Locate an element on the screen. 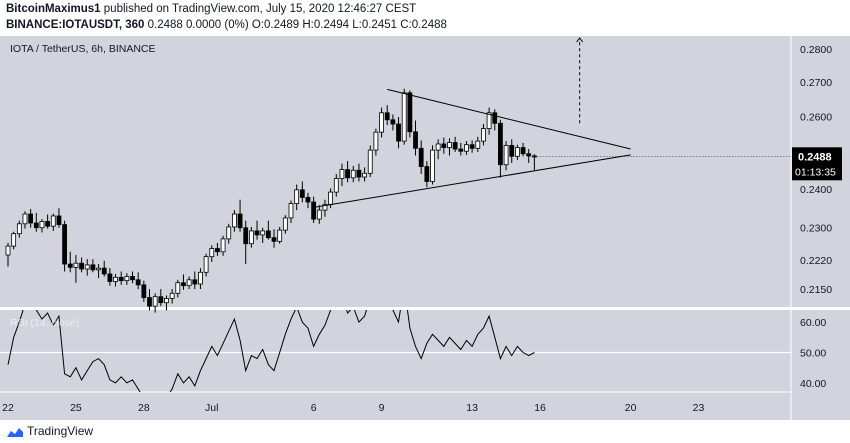  price-tick-label: 0.2700 is located at coordinates (816, 83).